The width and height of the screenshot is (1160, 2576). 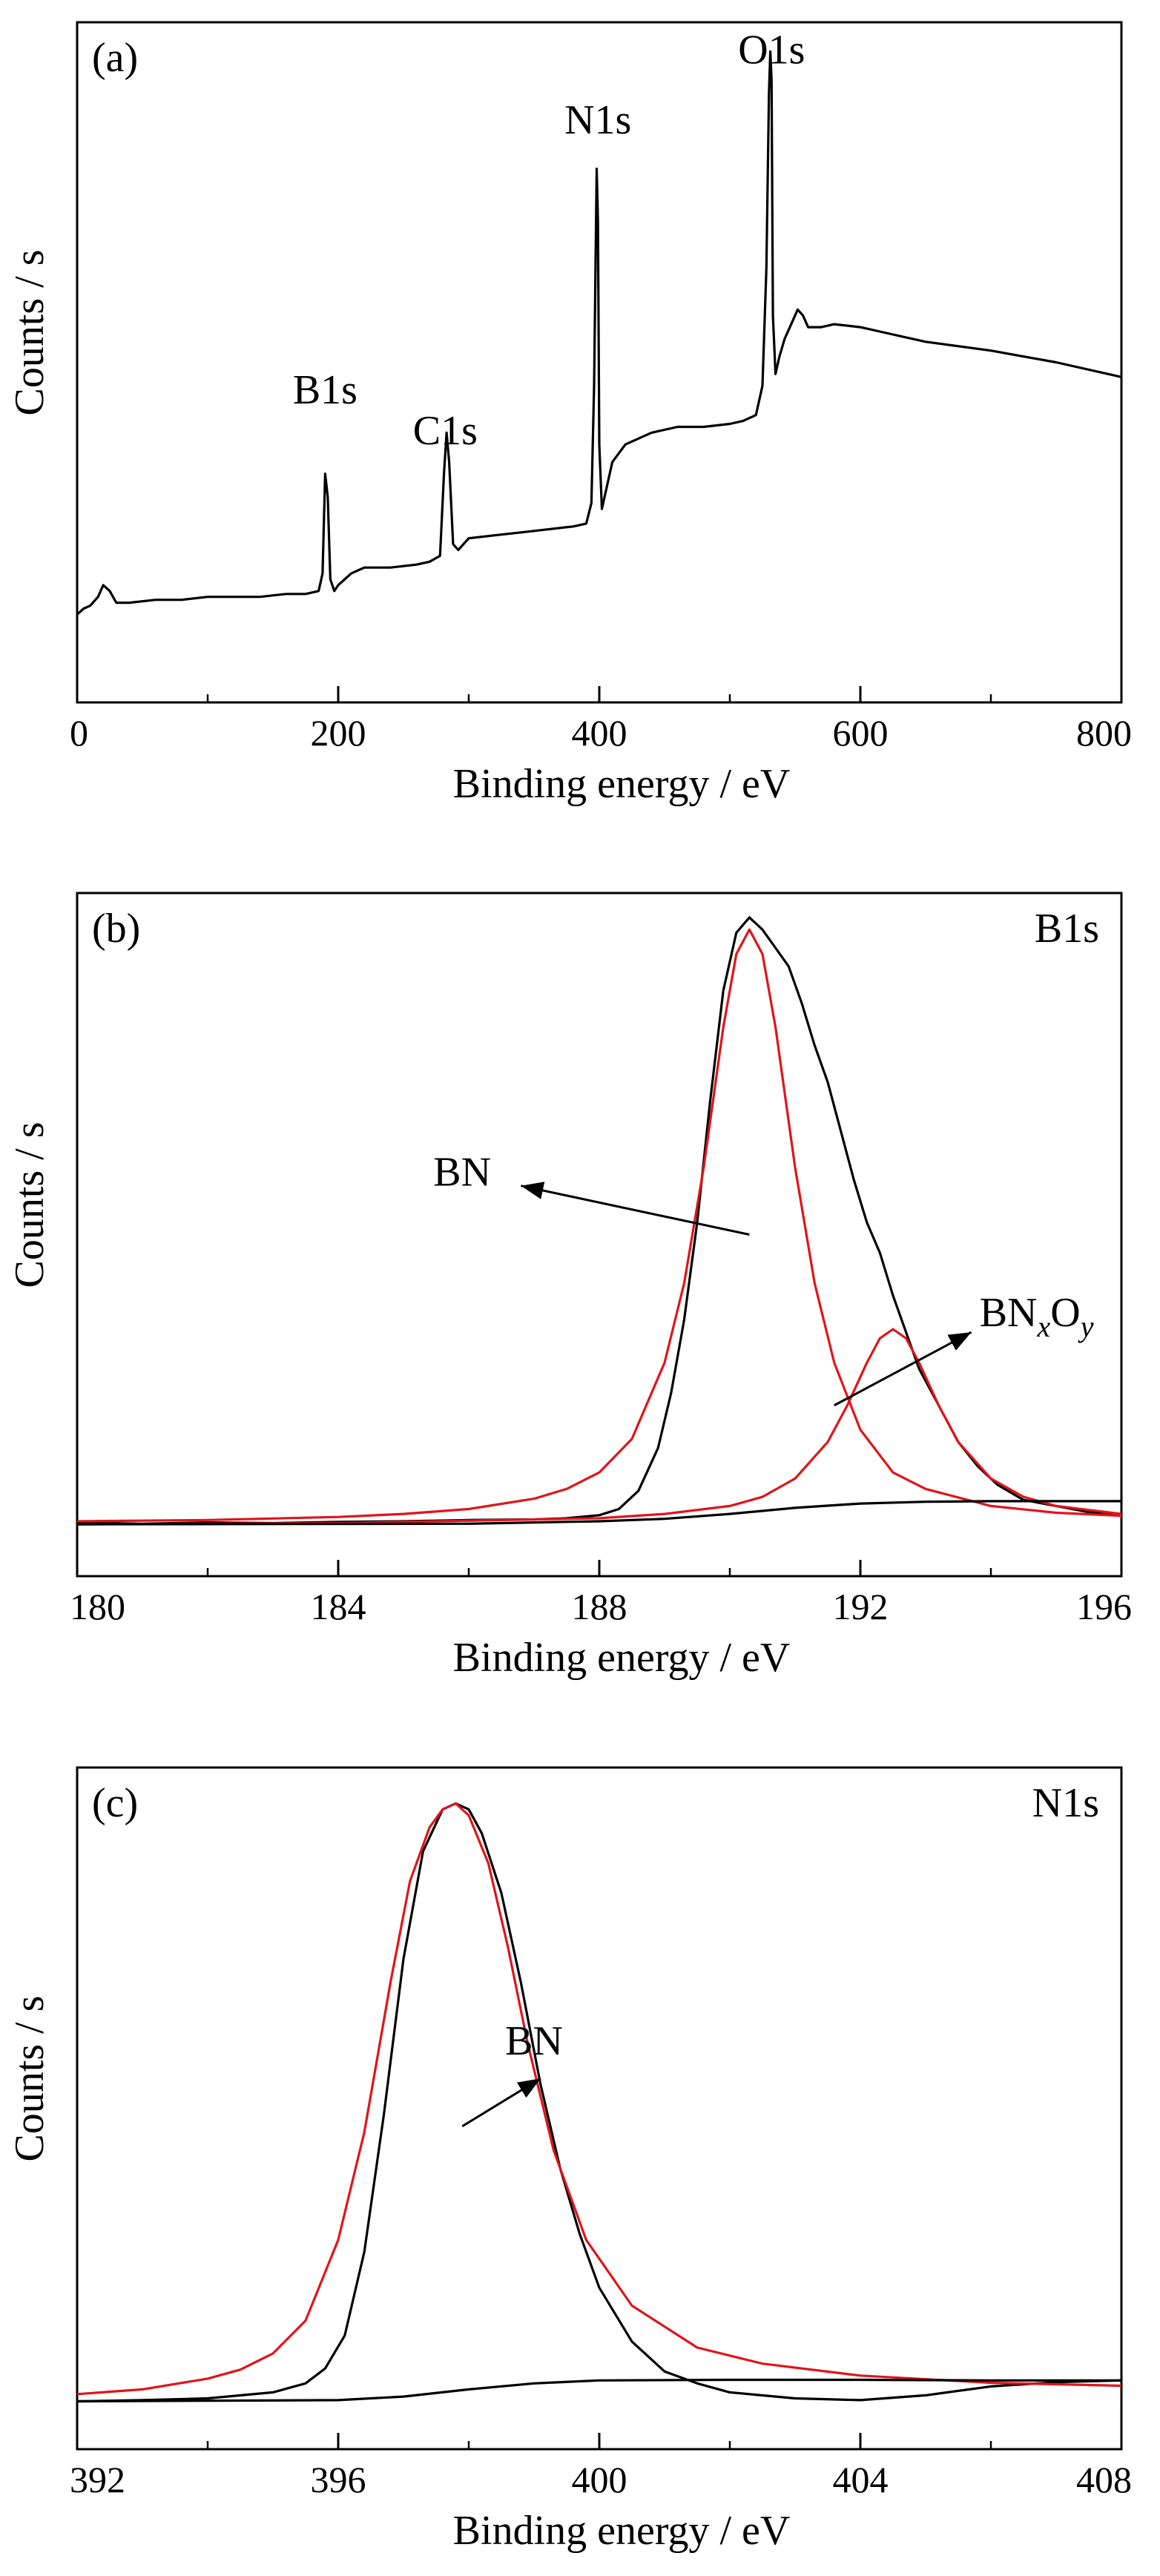 I want to click on x-tick-label: 192, so click(x=861, y=1606).